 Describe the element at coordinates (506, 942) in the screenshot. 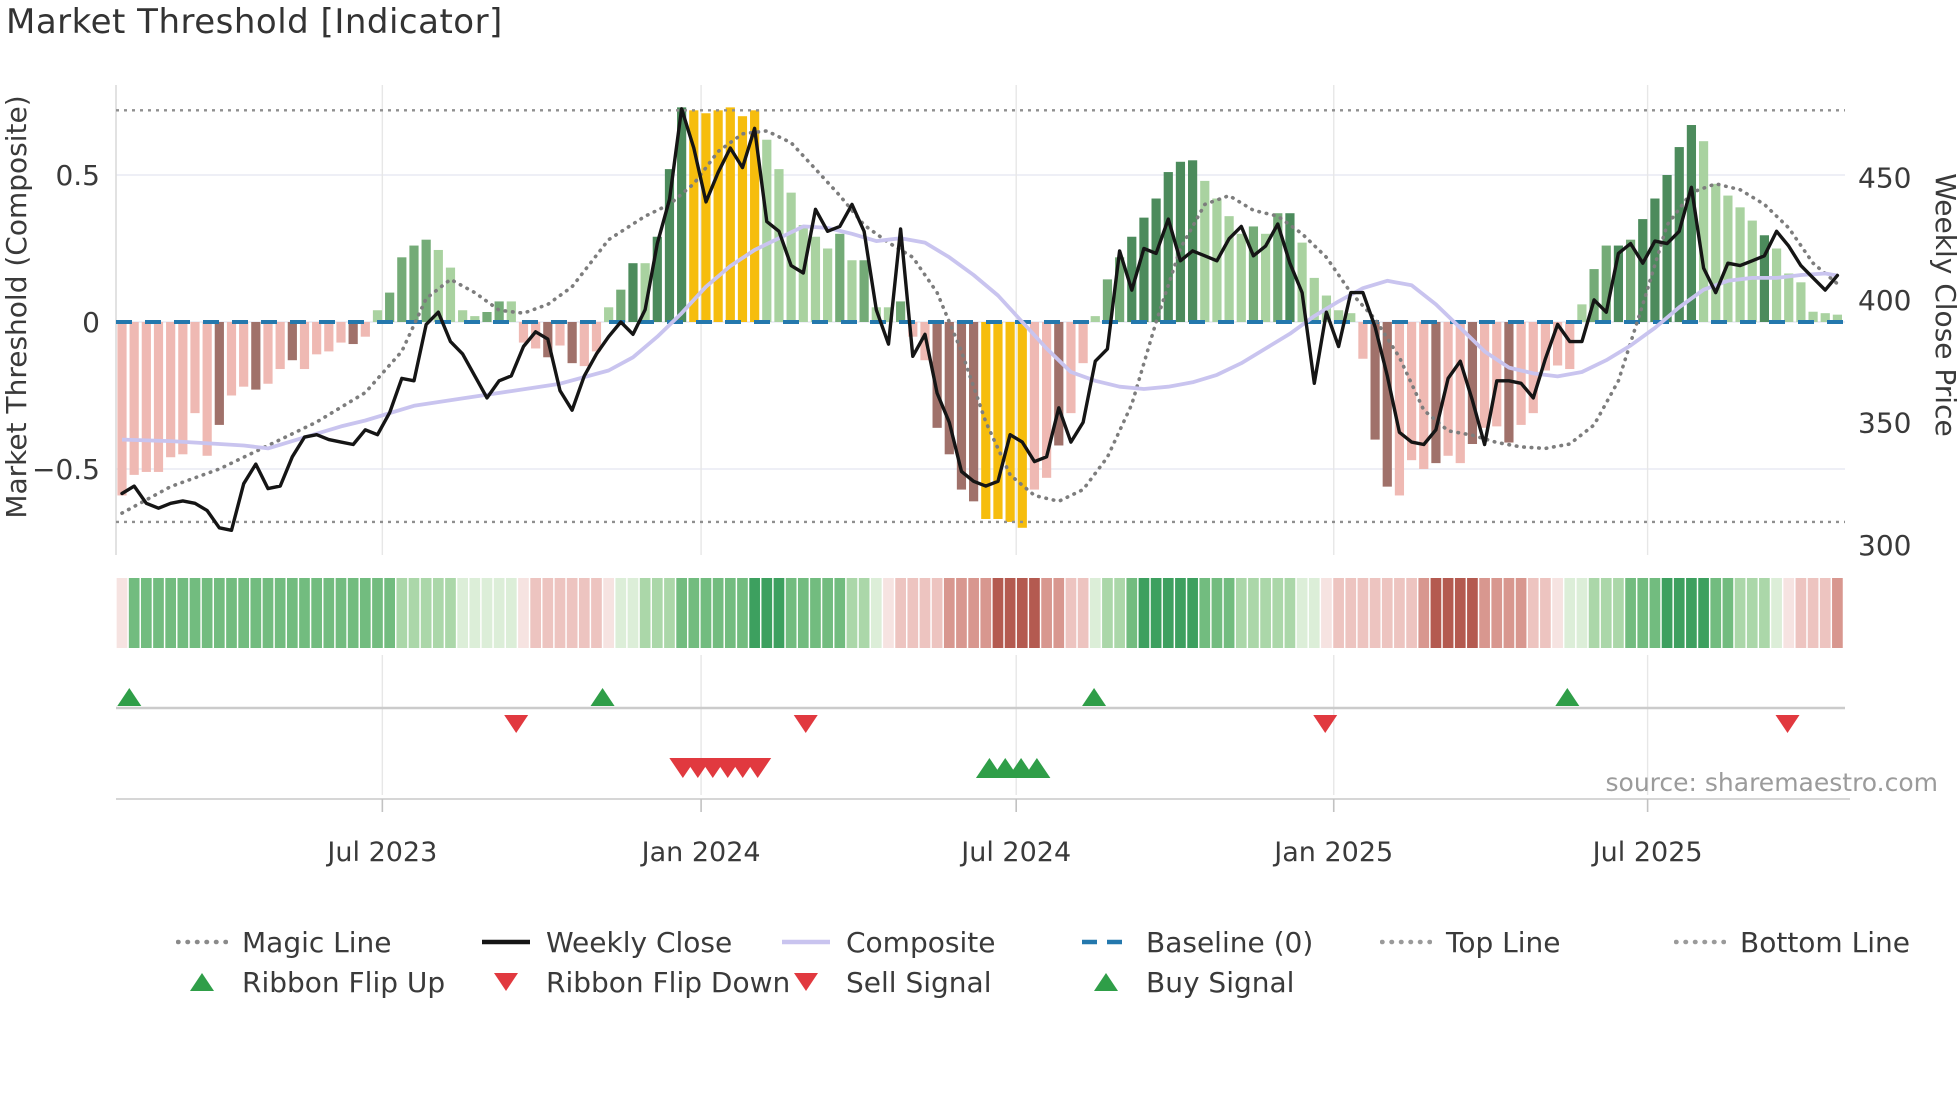

I see `weekly-close-line-swatch-icon` at that location.